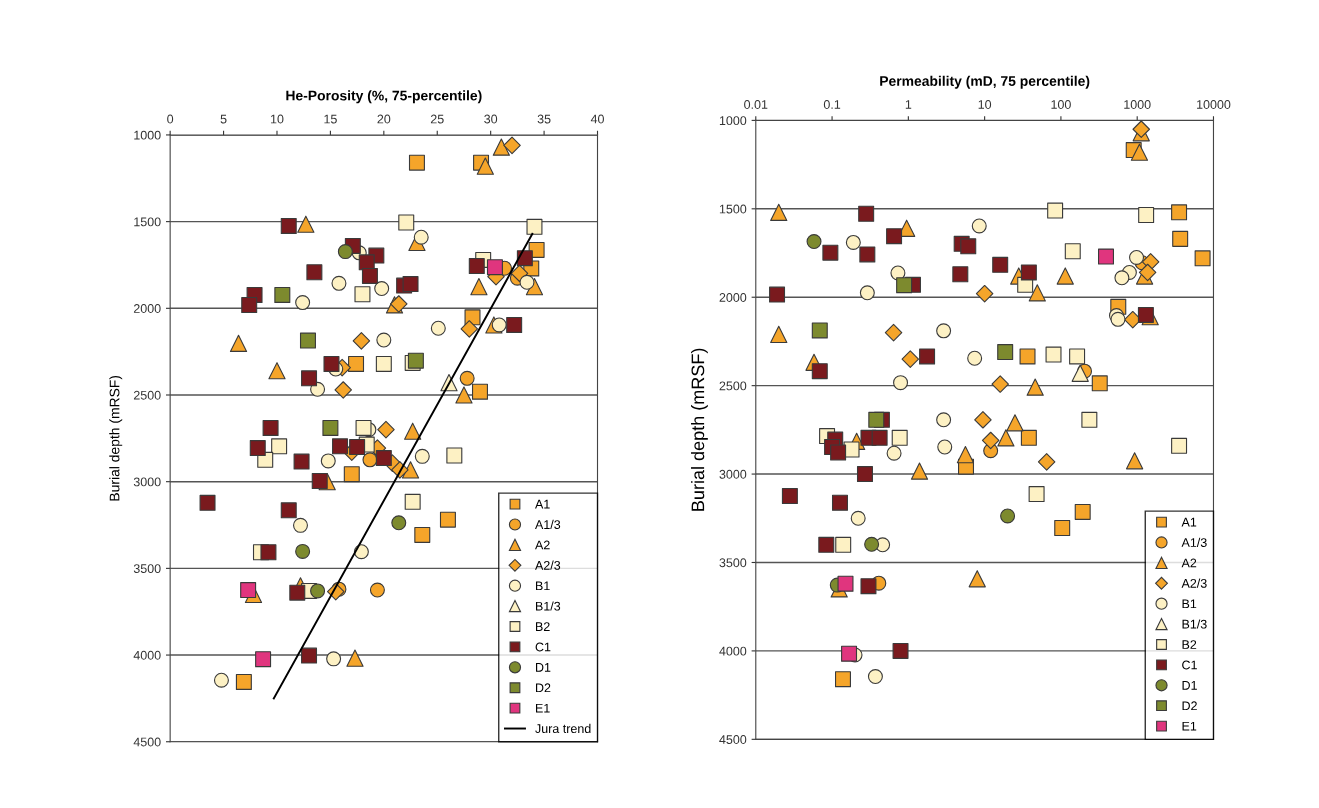  What do you see at coordinates (1214, 104) in the screenshot?
I see `x-tick-label: 10000` at bounding box center [1214, 104].